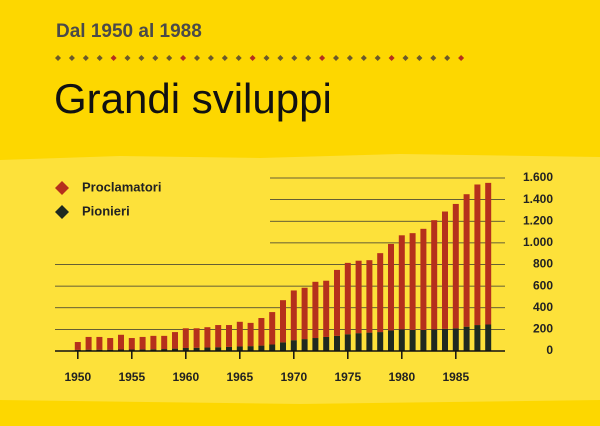 Image resolution: width=600 pixels, height=426 pixels. I want to click on y-tick-label: 400, so click(543, 307).